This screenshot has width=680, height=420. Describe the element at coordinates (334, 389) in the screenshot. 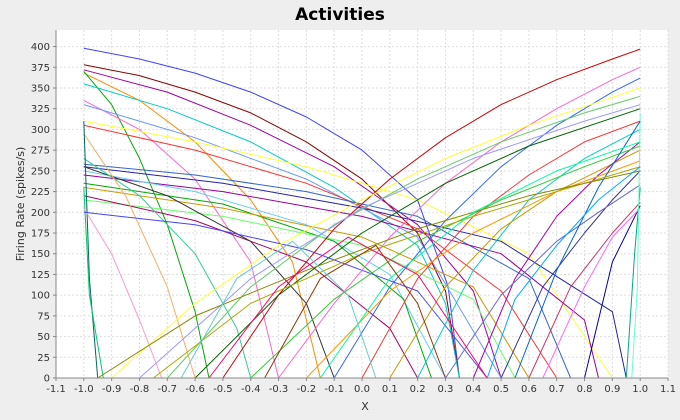

I see `x-tick-label: -0.1` at that location.